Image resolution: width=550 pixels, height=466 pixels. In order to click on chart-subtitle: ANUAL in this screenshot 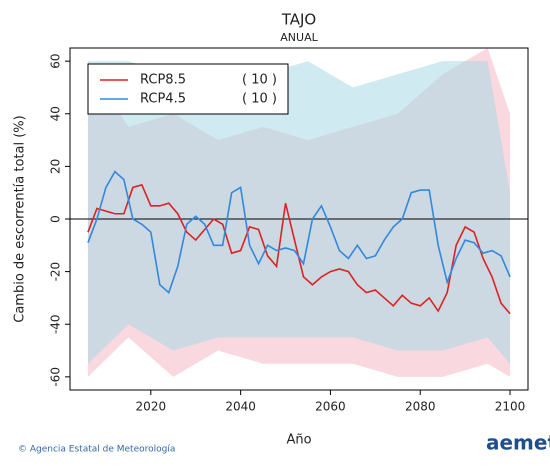, I will do `click(299, 37)`.